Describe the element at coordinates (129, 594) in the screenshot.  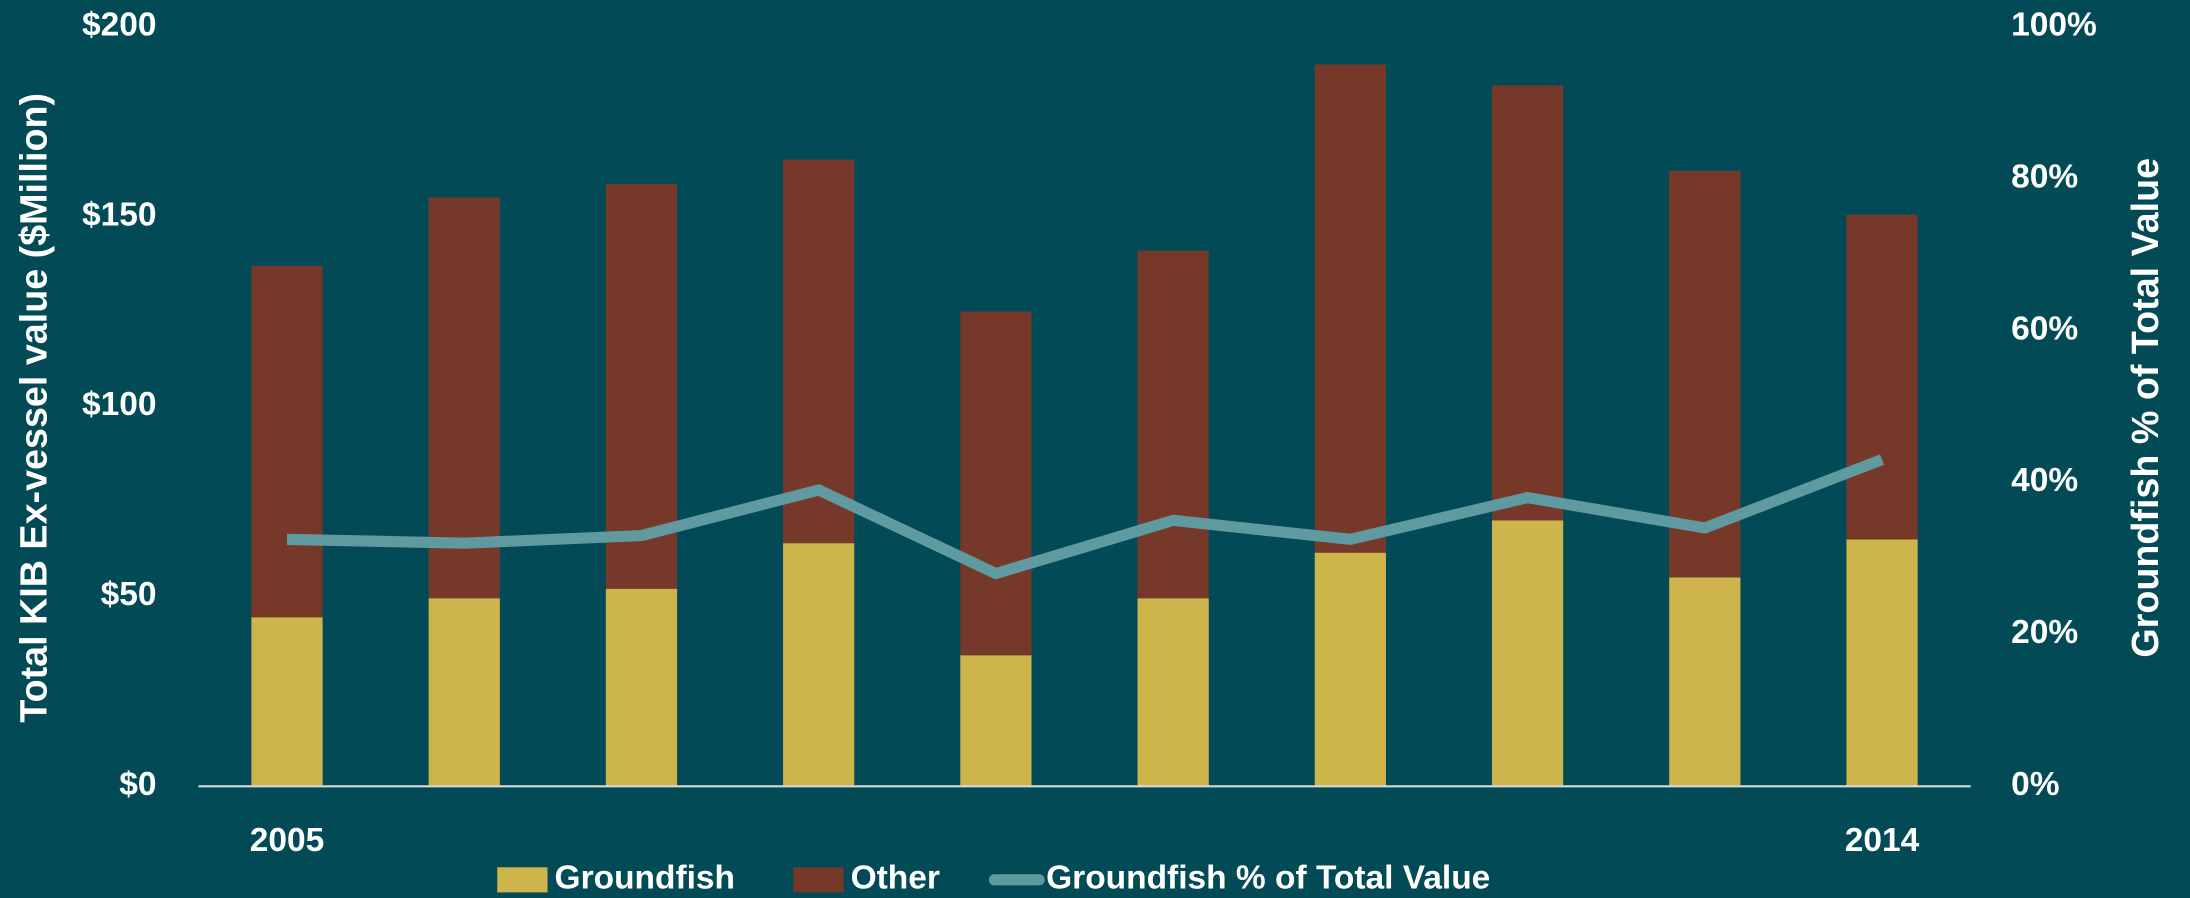
I see `y-tick-label: $50` at that location.